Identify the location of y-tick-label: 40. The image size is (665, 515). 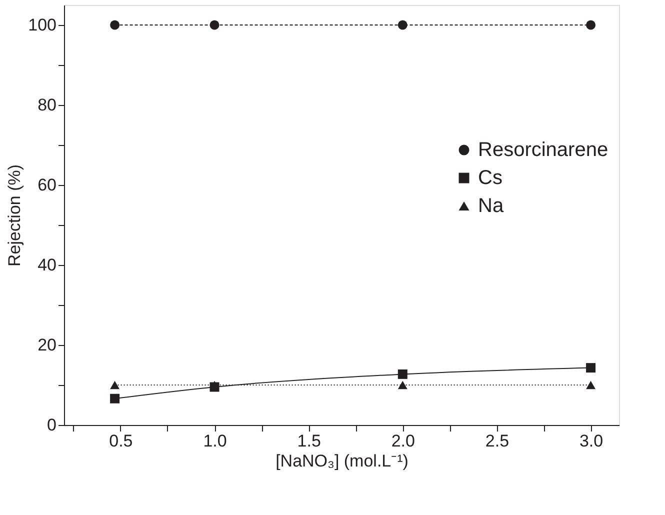
(47, 265).